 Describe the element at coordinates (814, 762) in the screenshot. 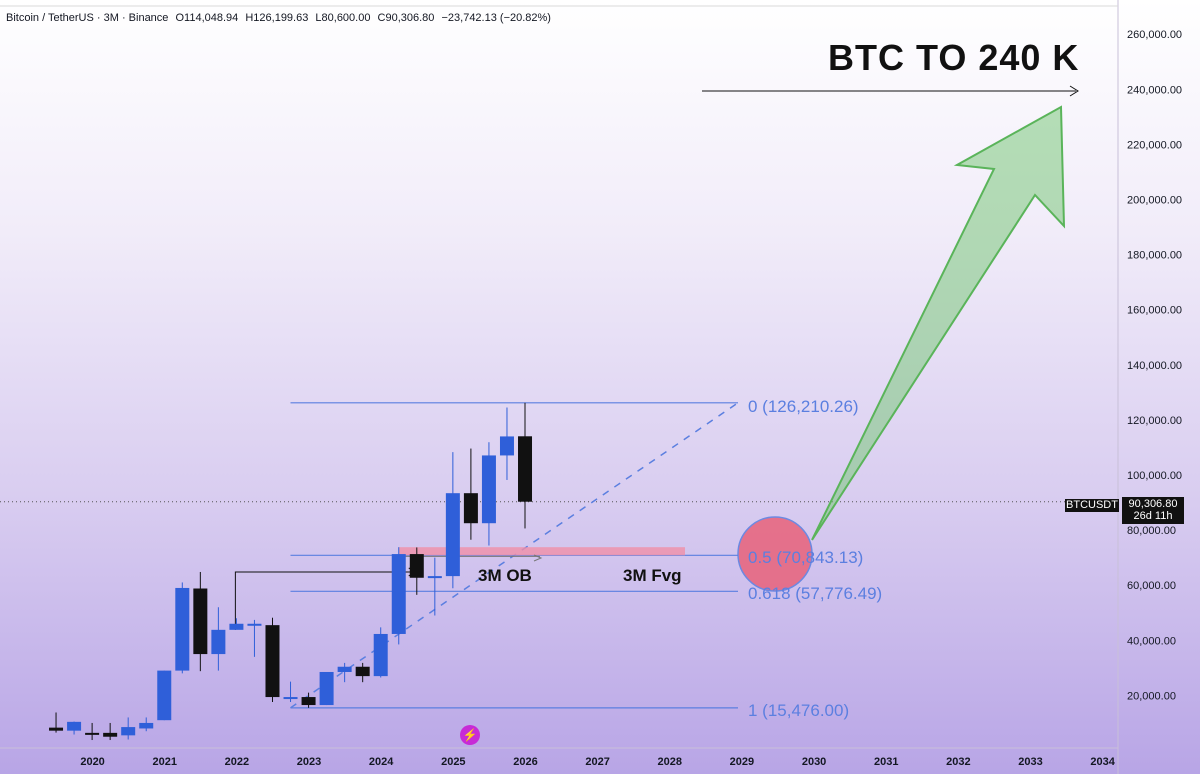

I see `x-tick-label: 2030` at that location.